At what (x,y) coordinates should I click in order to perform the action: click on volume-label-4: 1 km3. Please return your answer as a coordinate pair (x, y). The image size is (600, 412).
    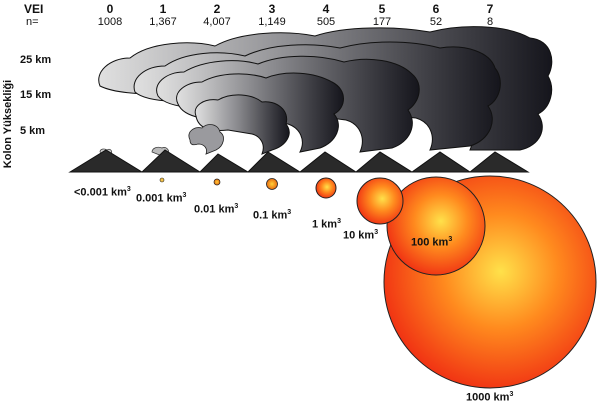
    Looking at the image, I should click on (326, 224).